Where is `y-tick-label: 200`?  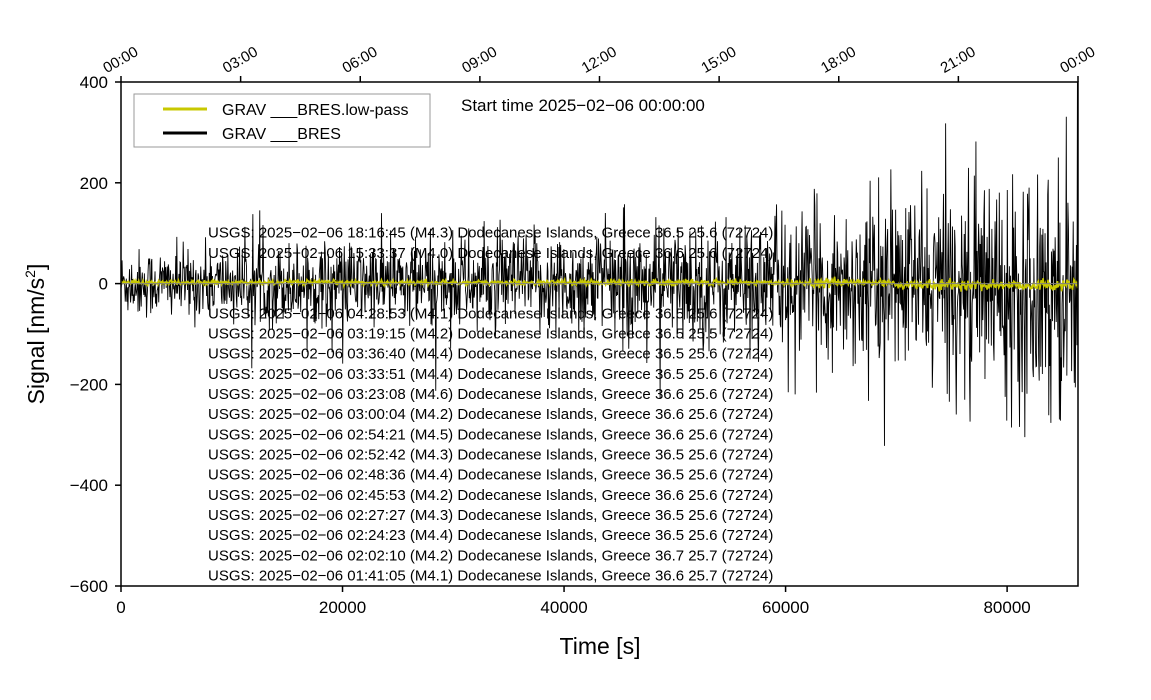
y-tick-label: 200 is located at coordinates (94, 183).